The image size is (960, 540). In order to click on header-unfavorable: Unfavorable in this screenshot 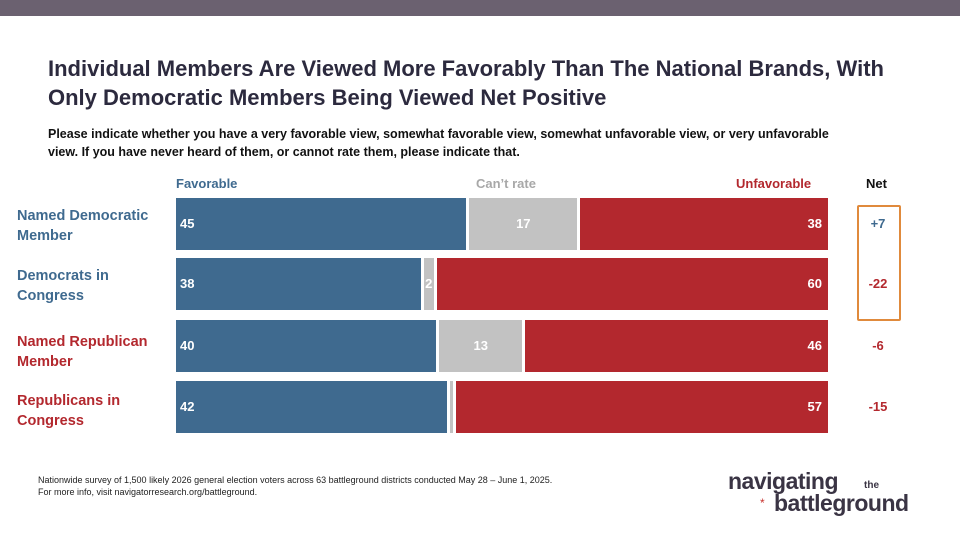, I will do `click(774, 183)`.